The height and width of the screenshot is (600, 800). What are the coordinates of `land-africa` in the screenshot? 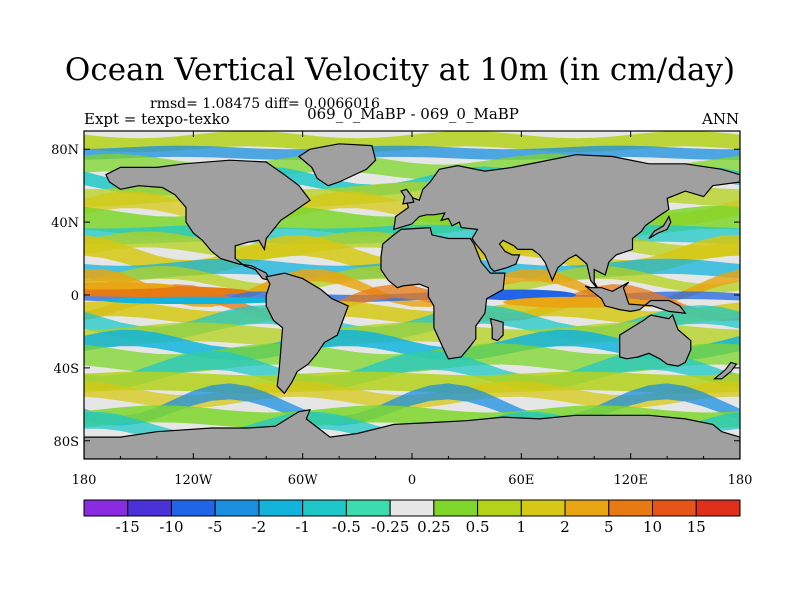 It's located at (443, 293).